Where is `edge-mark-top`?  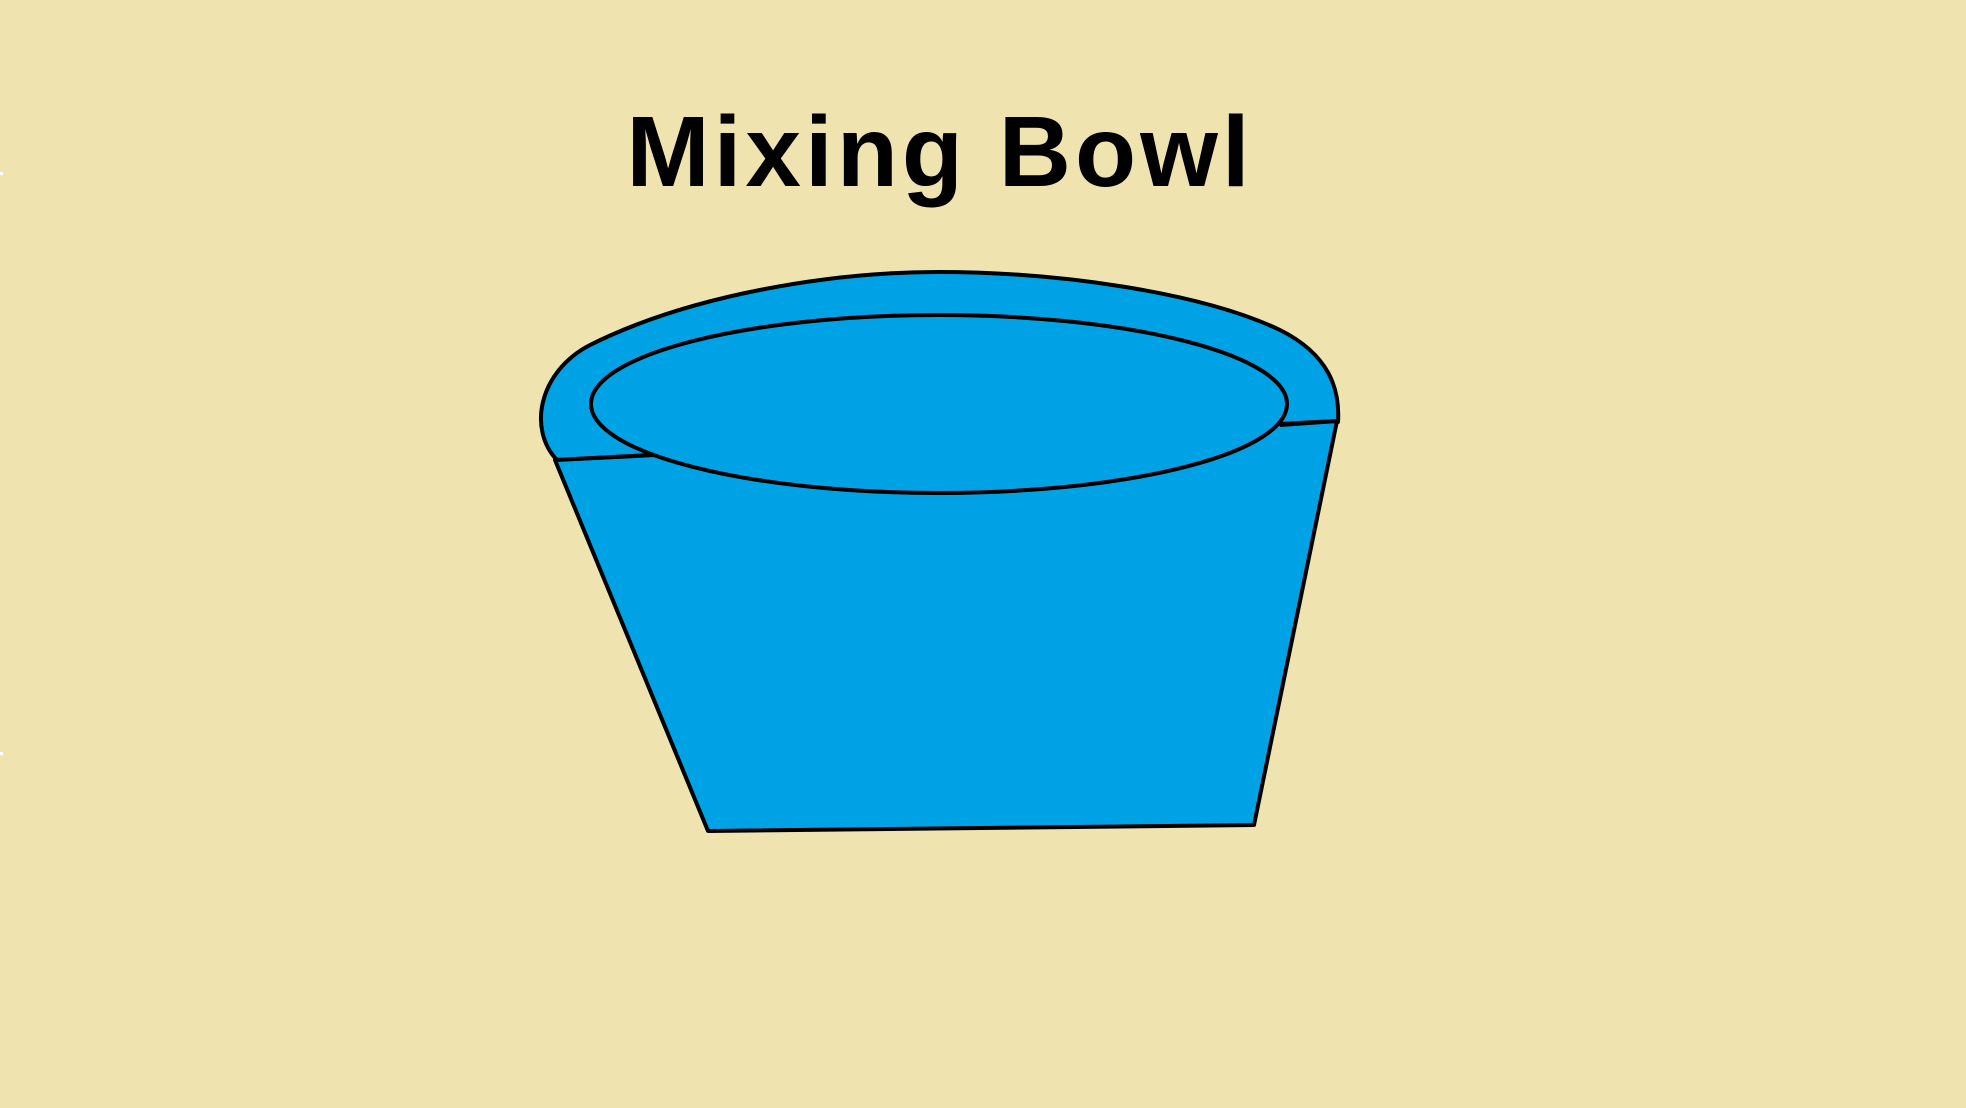
edge-mark-top is located at coordinates (1, 173).